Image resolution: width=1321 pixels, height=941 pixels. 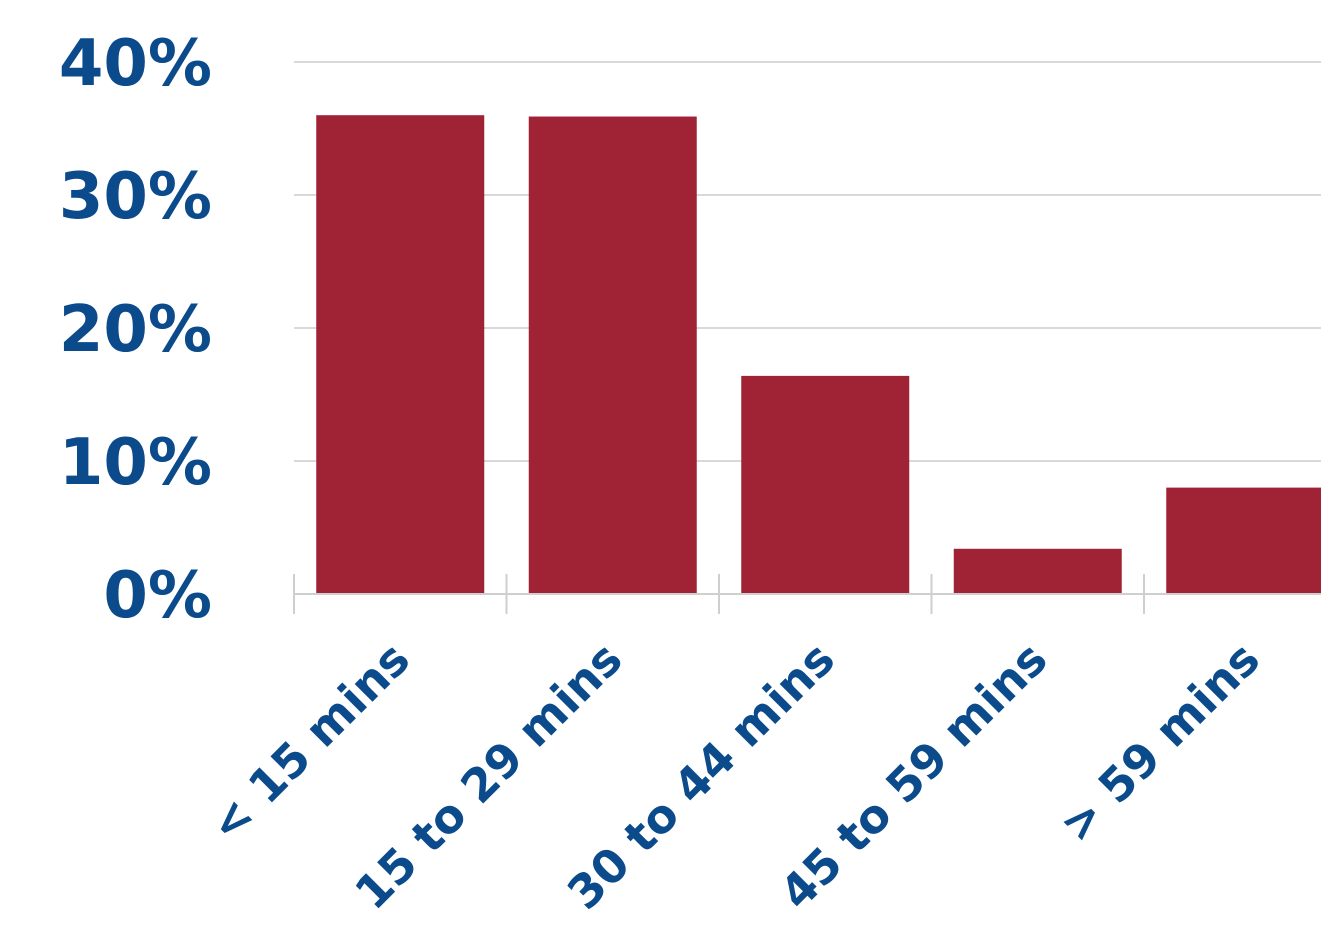 I want to click on x-tick-label: < 15 mins, so click(x=309, y=742).